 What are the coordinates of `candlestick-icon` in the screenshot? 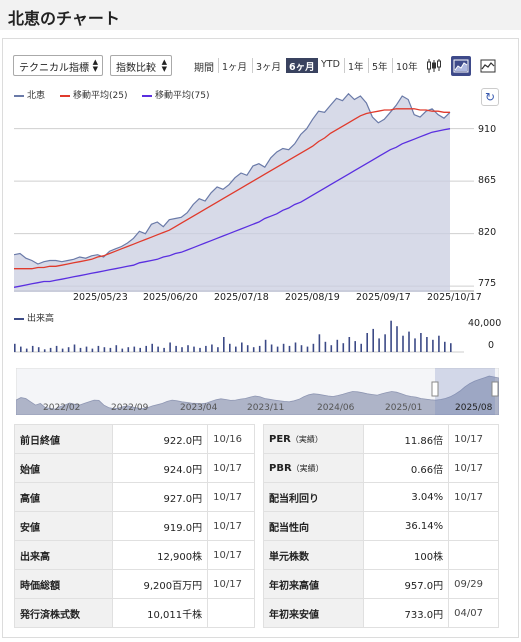 It's located at (434, 66).